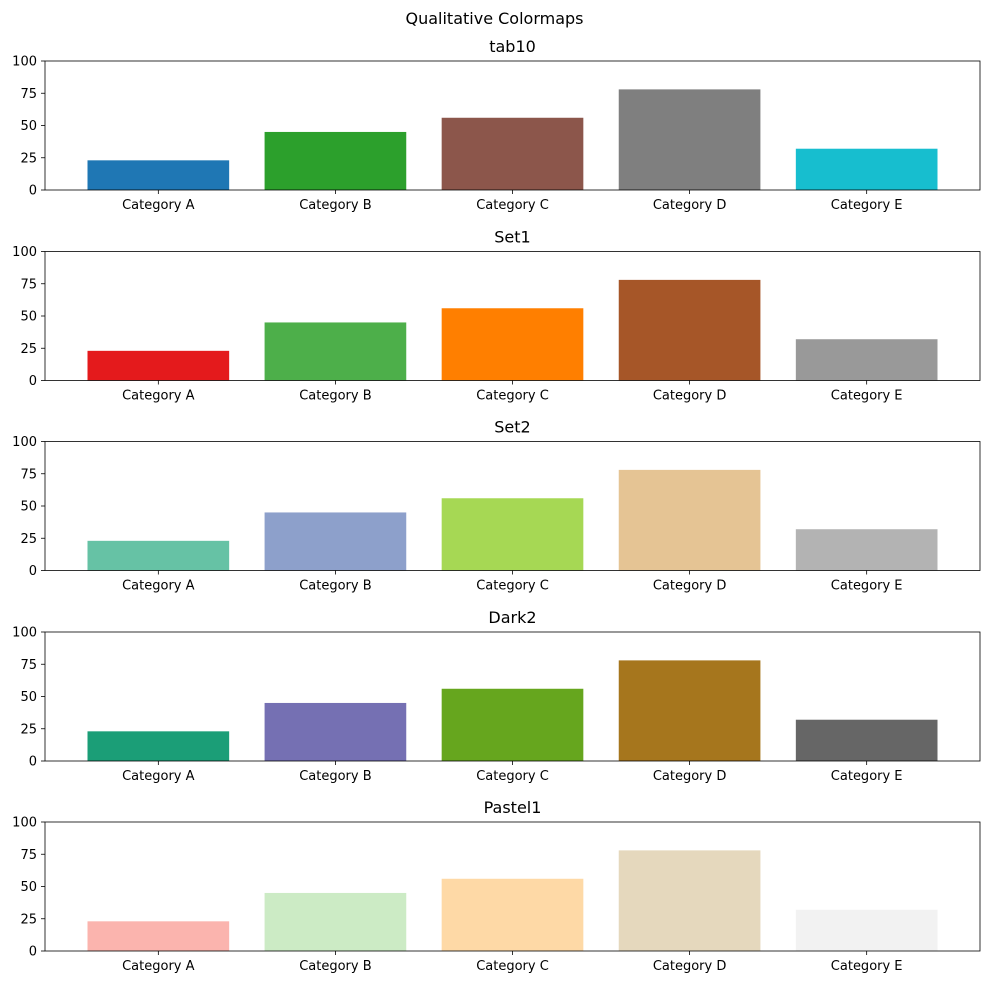 The width and height of the screenshot is (989, 985). I want to click on subplot-title: tab10, so click(512, 46).